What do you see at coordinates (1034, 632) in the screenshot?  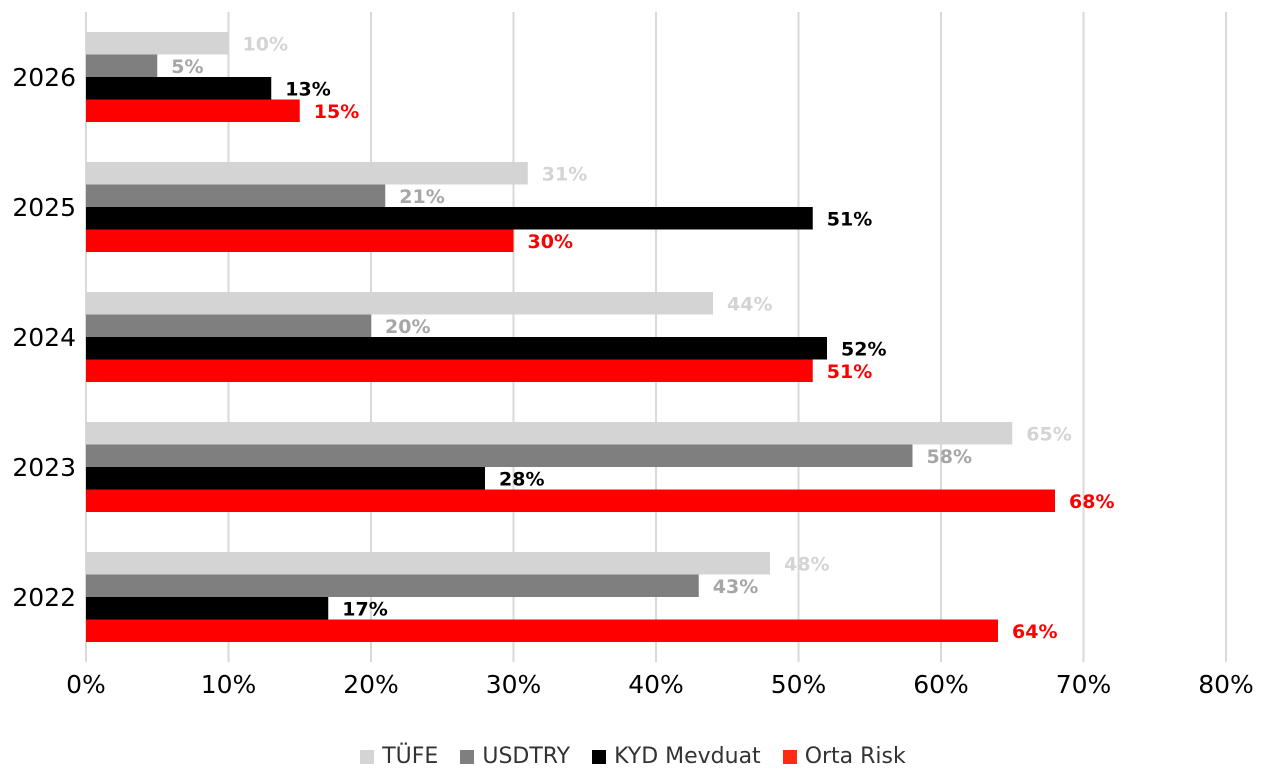 I see `data-label: 64%` at bounding box center [1034, 632].